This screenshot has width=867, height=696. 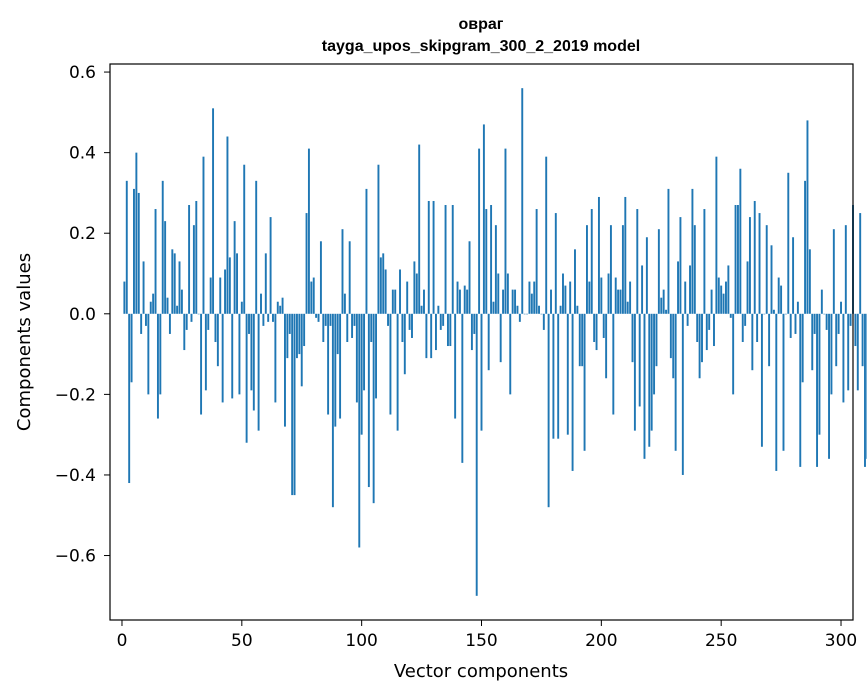 What do you see at coordinates (82, 154) in the screenshot?
I see `y-tick-label-5: 0.4` at bounding box center [82, 154].